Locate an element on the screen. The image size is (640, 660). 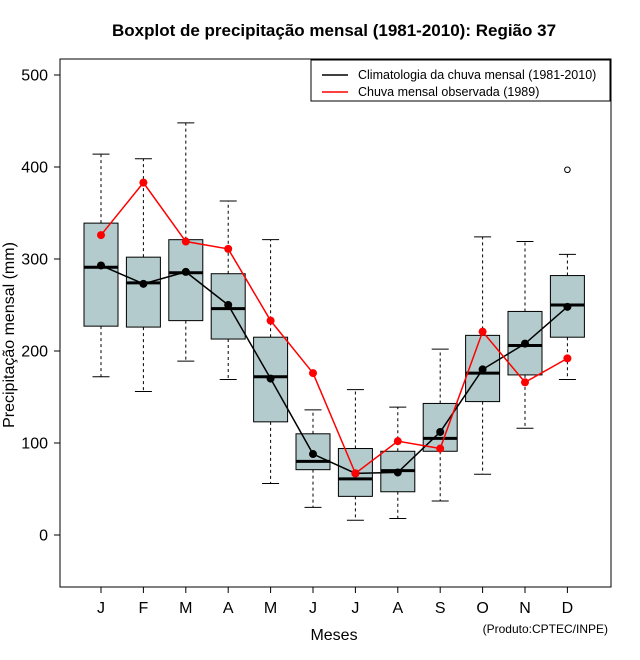
x-tick-label: N is located at coordinates (525, 608).